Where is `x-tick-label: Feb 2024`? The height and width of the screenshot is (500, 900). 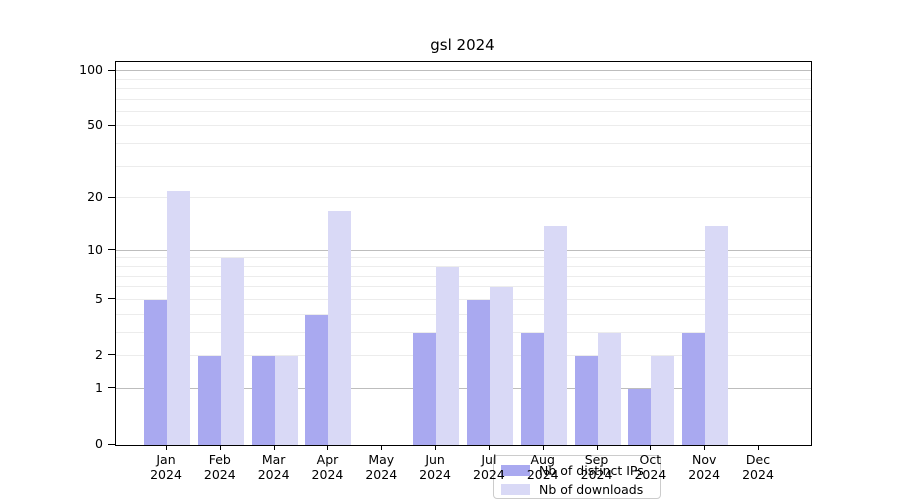
x-tick-label: Feb 2024 is located at coordinates (219, 467).